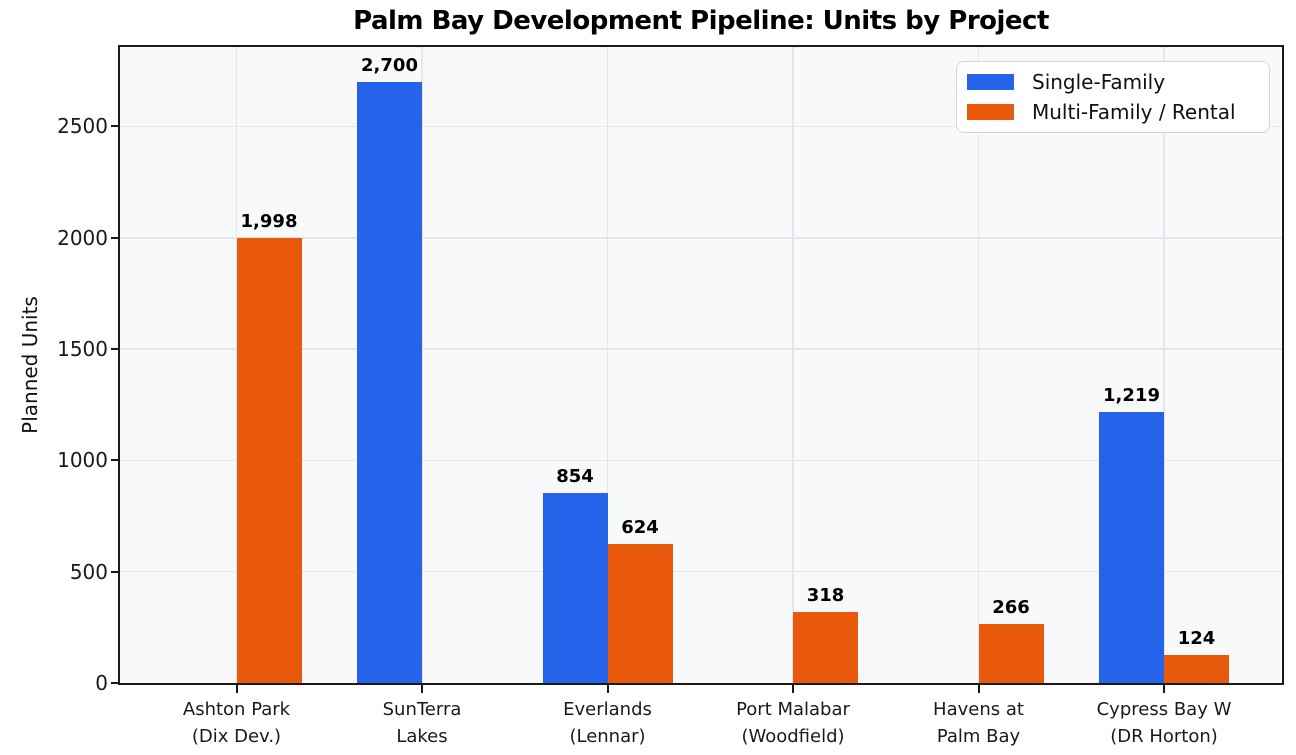  Describe the element at coordinates (1099, 82) in the screenshot. I see `legend-label-single-family: Single-Family` at that location.